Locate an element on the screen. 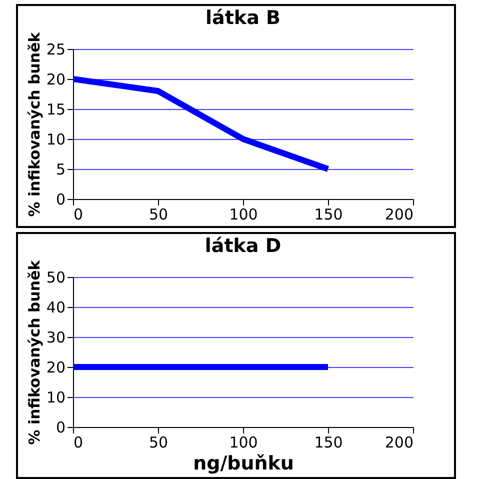  y-tick-label: 40 is located at coordinates (56, 307).